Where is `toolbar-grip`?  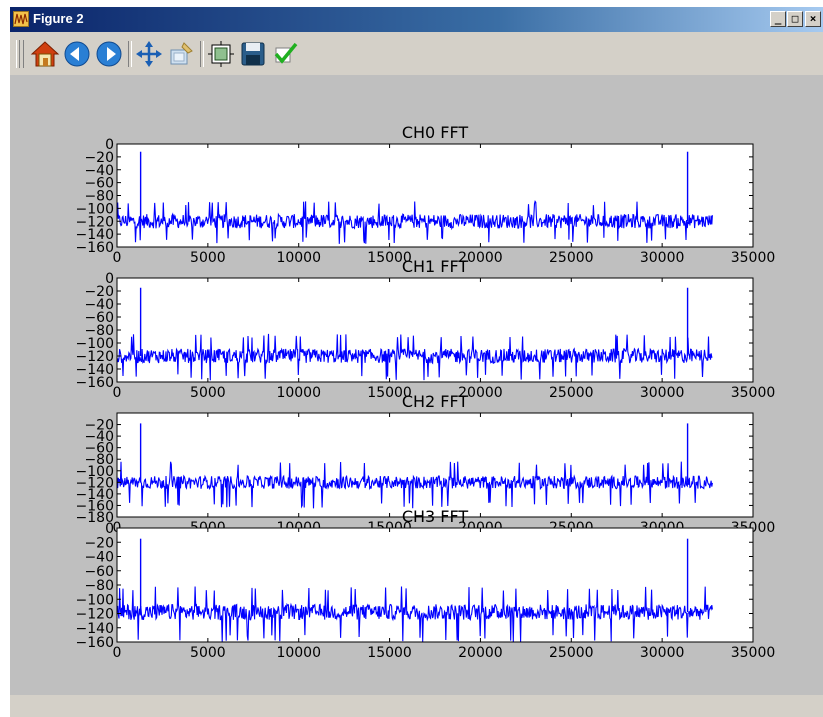
toolbar-grip is located at coordinates (20, 54).